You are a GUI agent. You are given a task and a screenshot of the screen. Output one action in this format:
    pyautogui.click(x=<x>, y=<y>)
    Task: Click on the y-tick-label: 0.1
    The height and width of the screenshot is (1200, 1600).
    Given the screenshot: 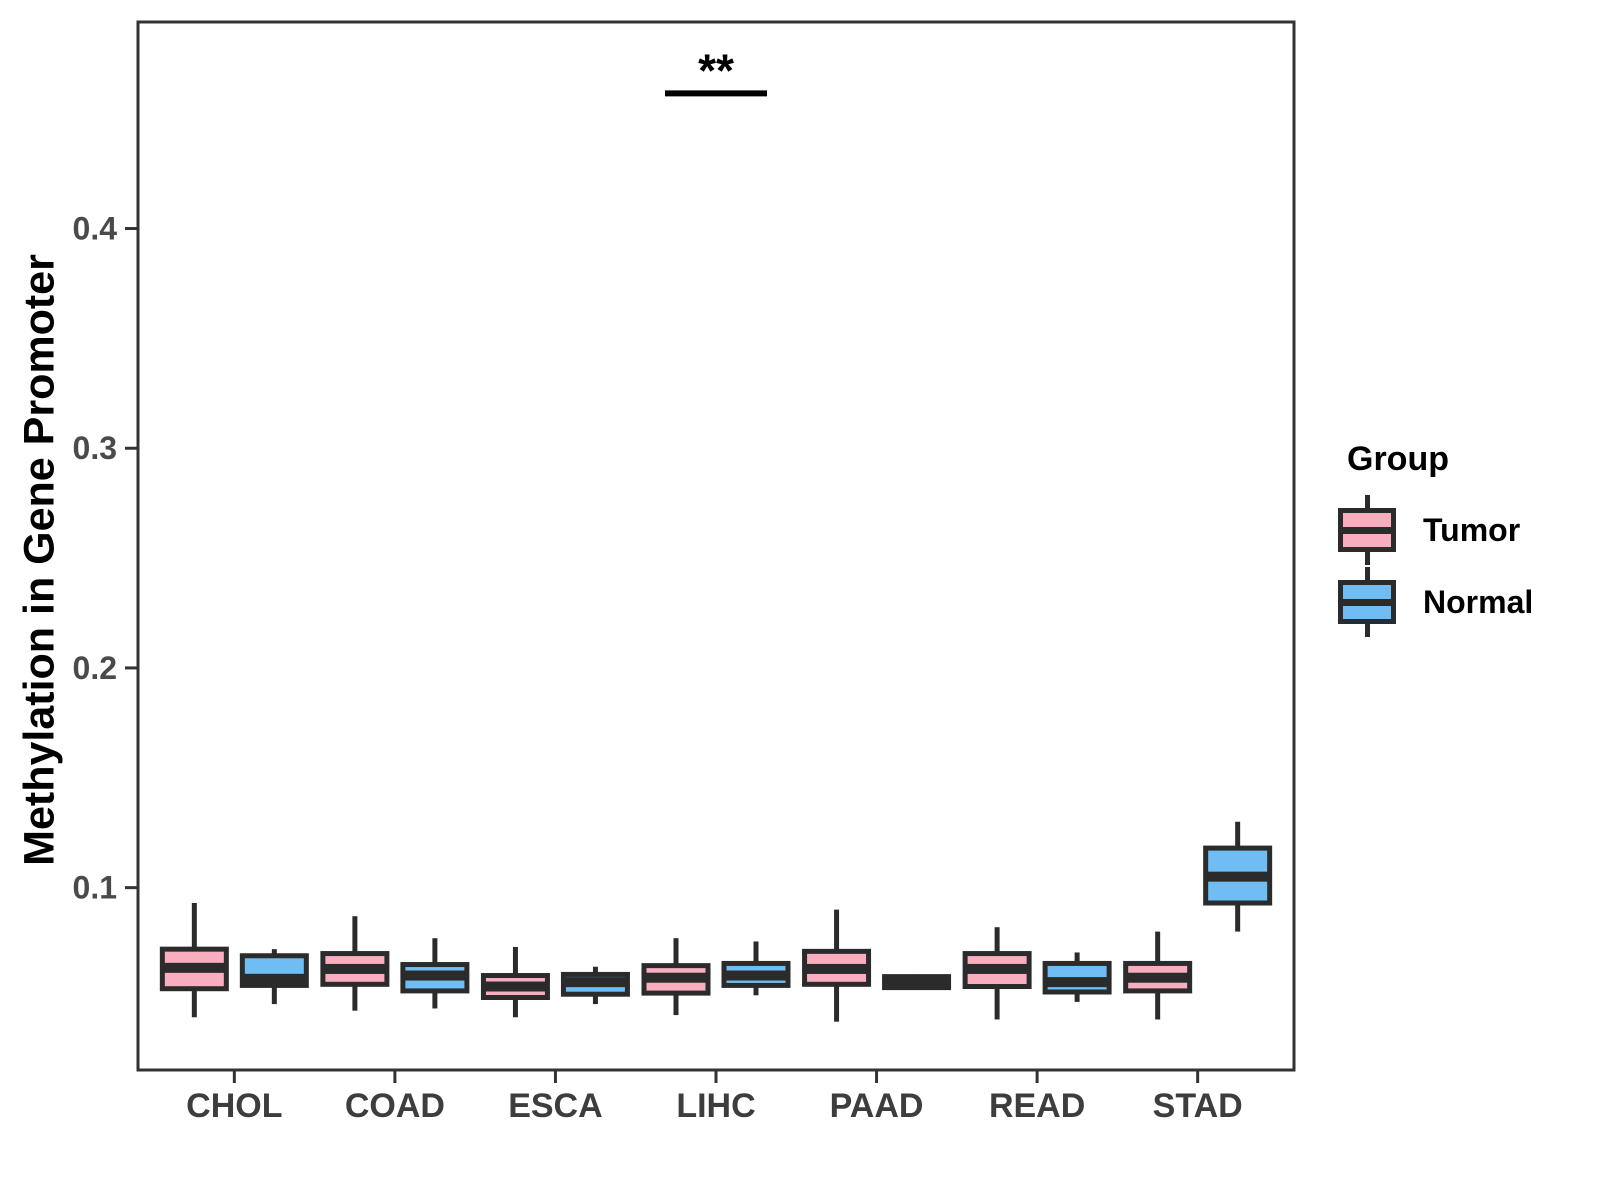 What is the action you would take?
    pyautogui.click(x=95, y=888)
    